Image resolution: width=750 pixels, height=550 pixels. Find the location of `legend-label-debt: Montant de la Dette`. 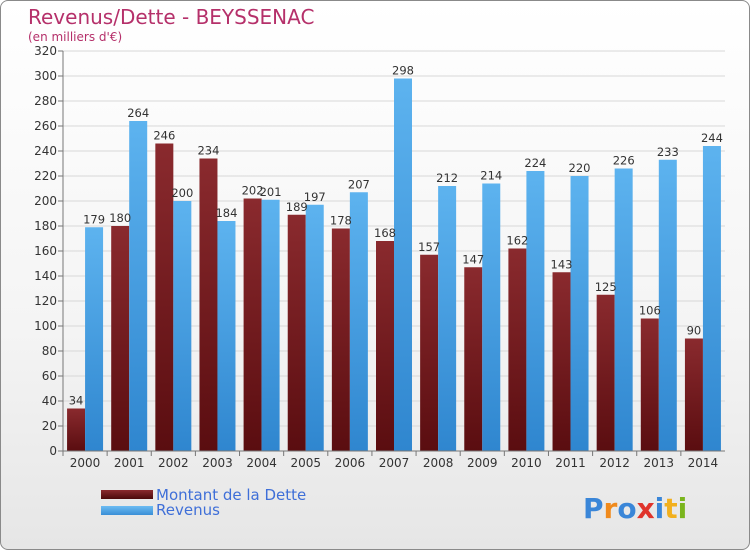

legend-label-debt: Montant de la Dette is located at coordinates (231, 495).